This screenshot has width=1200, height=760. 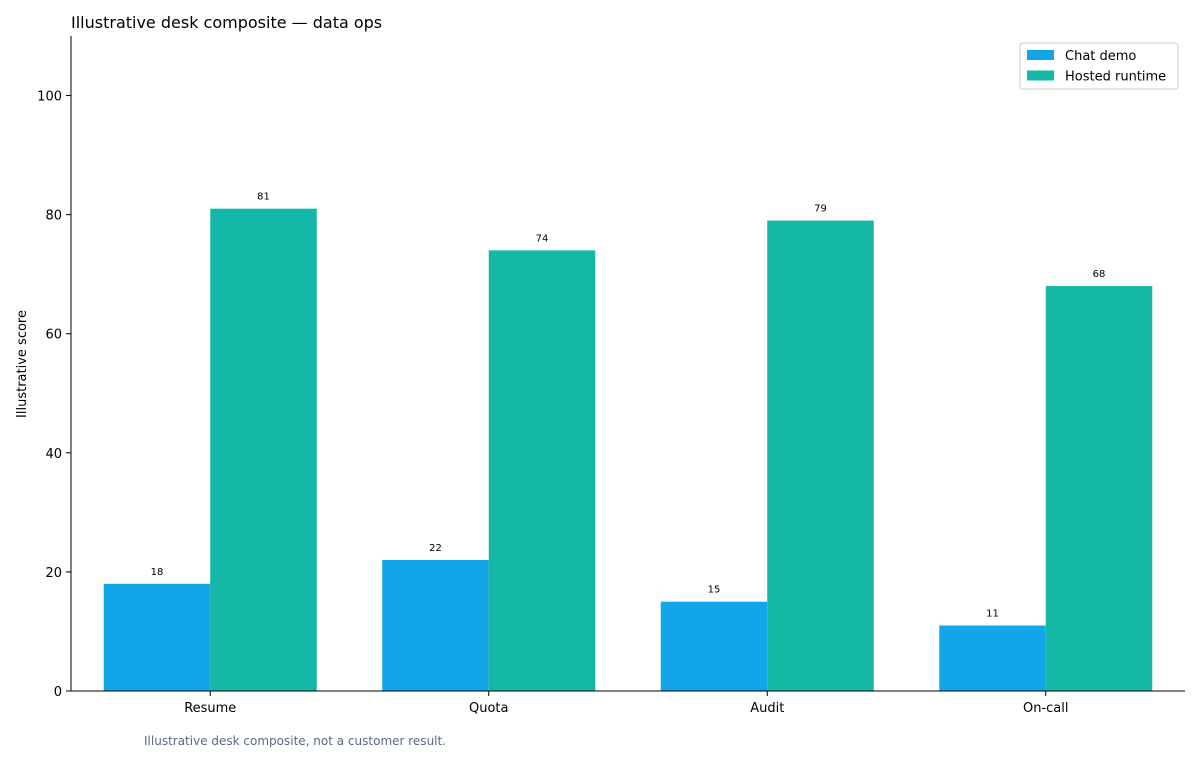 What do you see at coordinates (542, 238) in the screenshot?
I see `data-label-hosted-runtime-quota: 74` at bounding box center [542, 238].